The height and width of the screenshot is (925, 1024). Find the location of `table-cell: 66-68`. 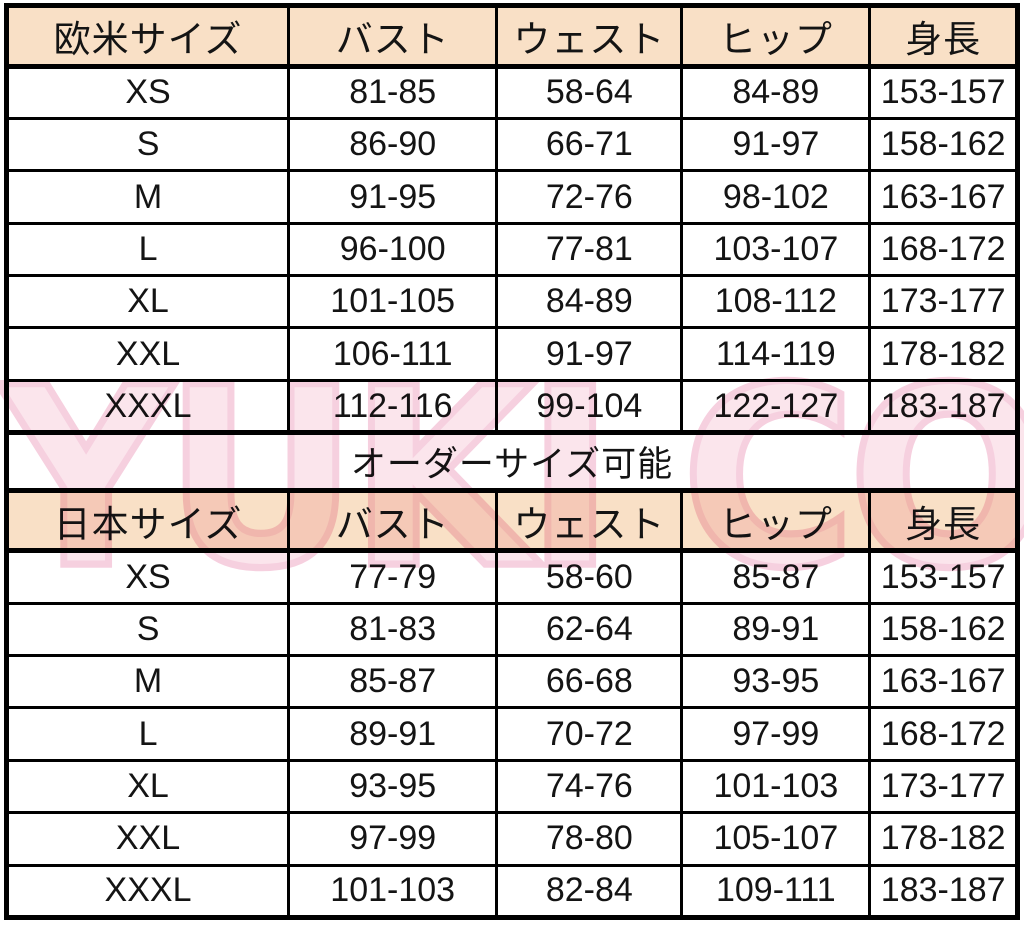

table-cell: 66-68 is located at coordinates (589, 682).